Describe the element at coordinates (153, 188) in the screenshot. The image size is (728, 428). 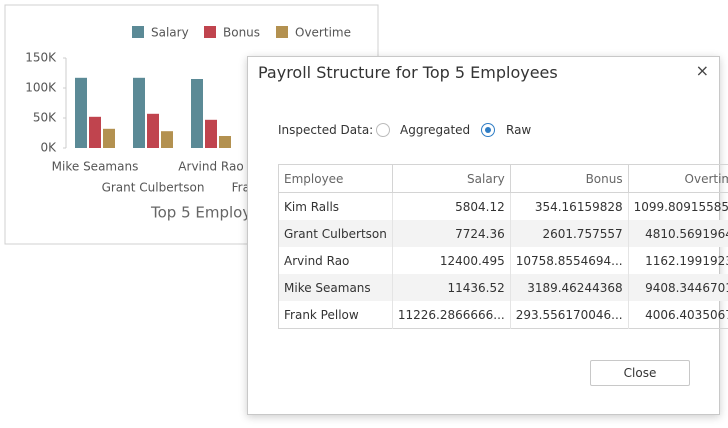
I see `x-tick-label: Grant Culbertson` at that location.